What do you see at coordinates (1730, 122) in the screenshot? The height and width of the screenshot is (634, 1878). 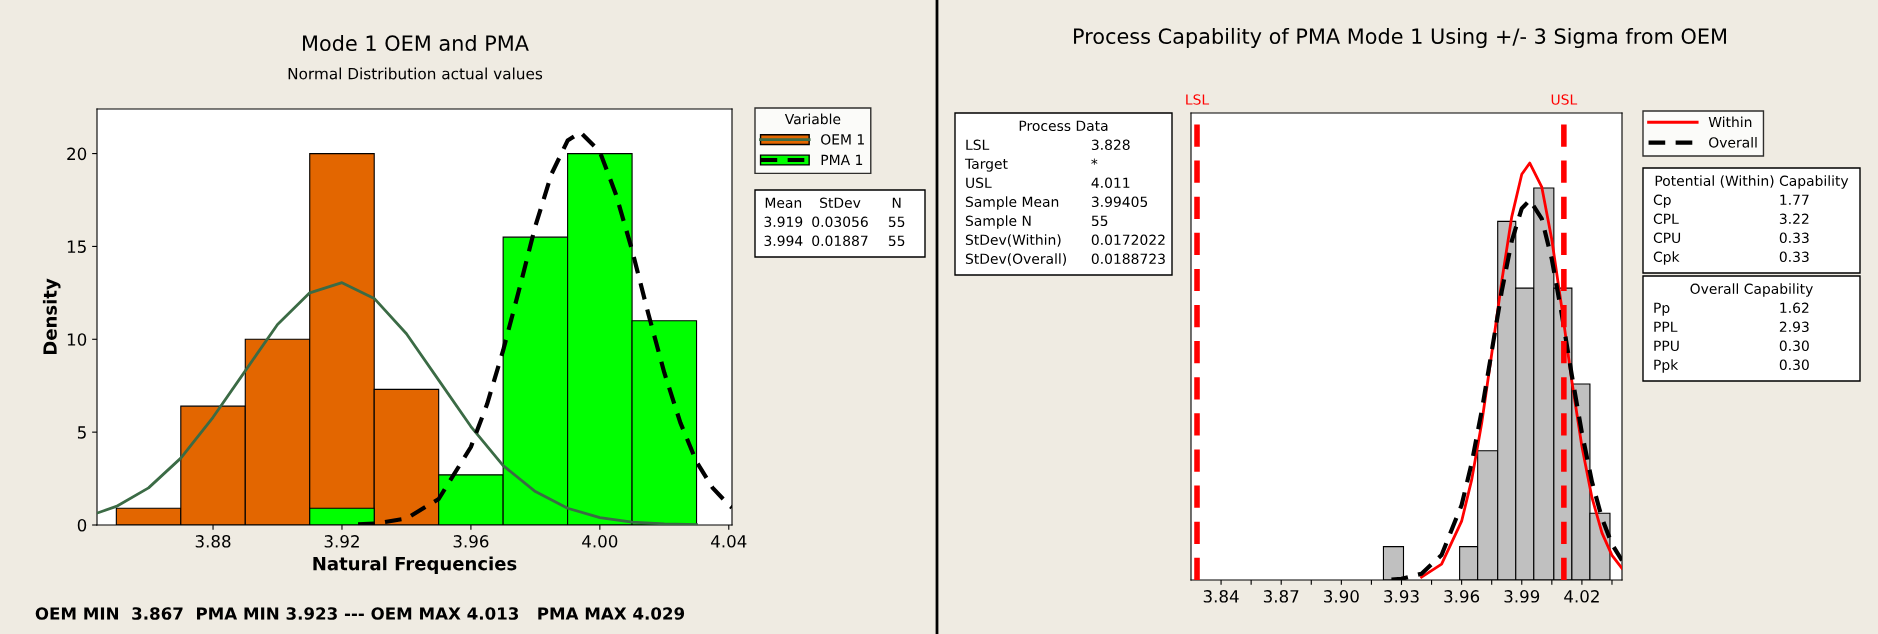 I see `legend-label: Within` at bounding box center [1730, 122].